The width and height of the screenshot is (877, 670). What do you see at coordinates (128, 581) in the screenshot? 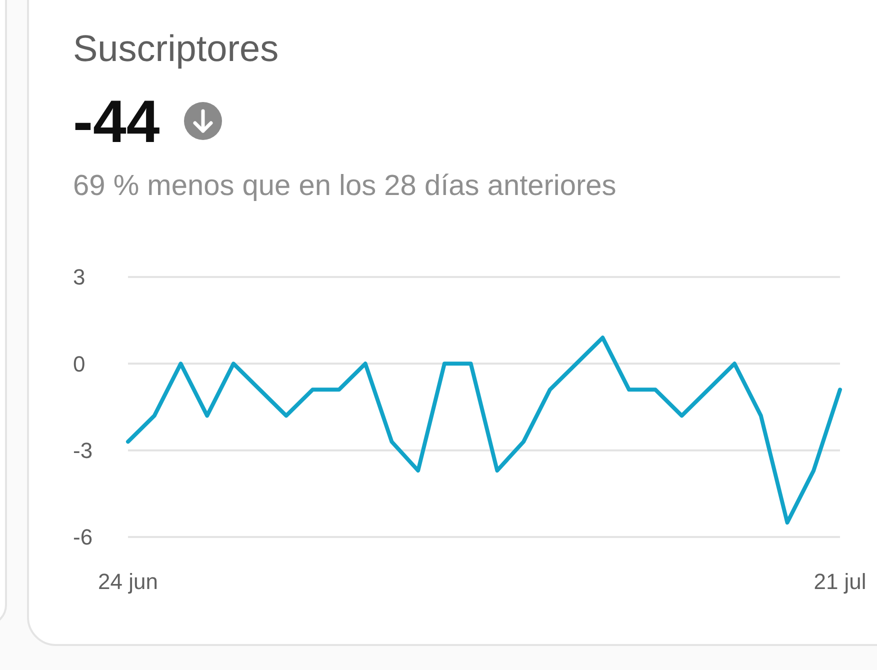
I see `x-tick-label: 24 jun` at bounding box center [128, 581].